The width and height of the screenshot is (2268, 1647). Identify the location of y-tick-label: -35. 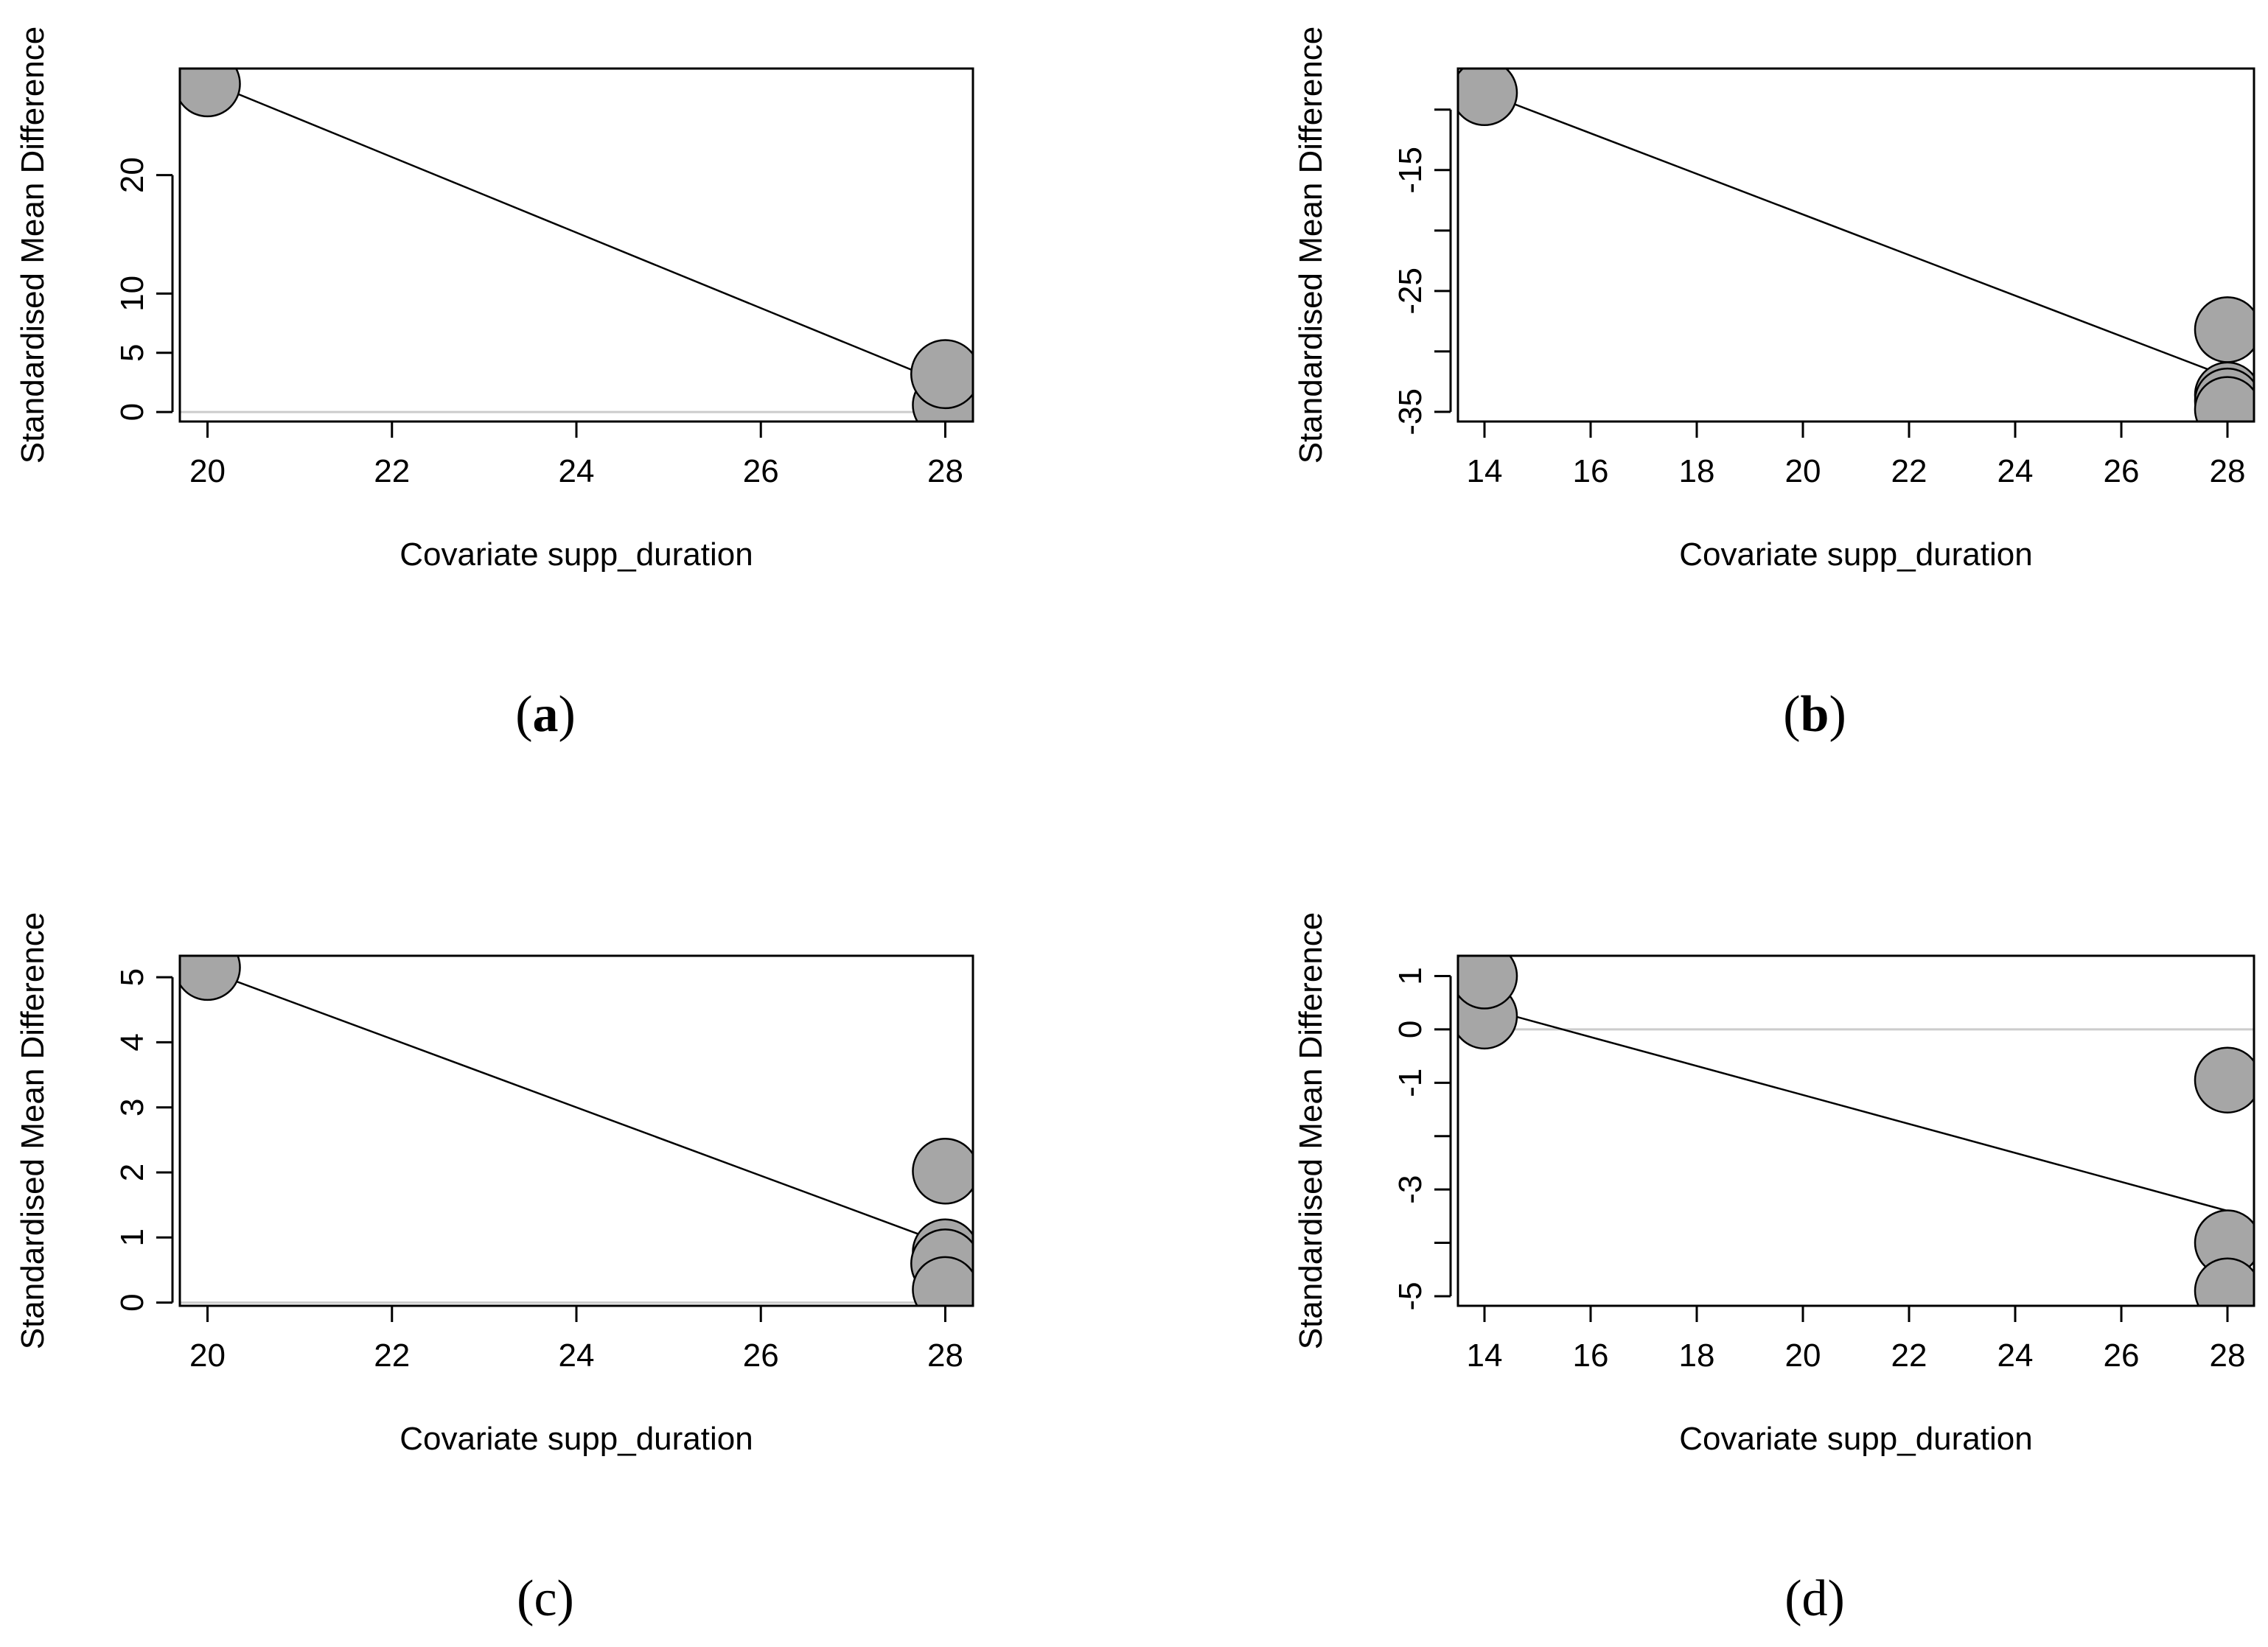
(1410, 412).